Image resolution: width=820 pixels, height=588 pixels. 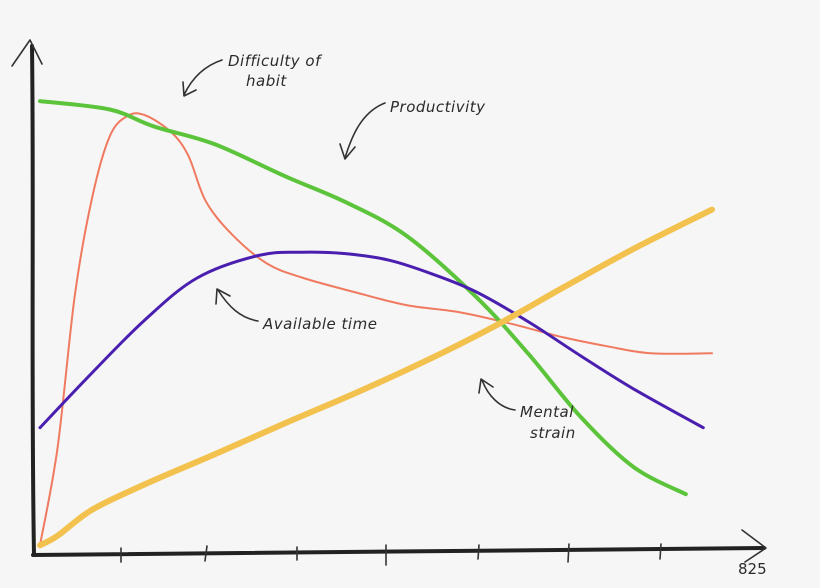 What do you see at coordinates (547, 412) in the screenshot?
I see `mental-strain-annotation-line1: Mental` at bounding box center [547, 412].